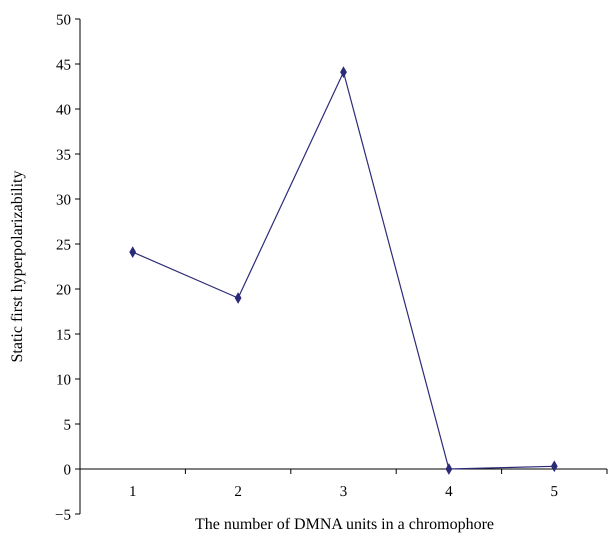 Image resolution: width=609 pixels, height=533 pixels. Describe the element at coordinates (63, 155) in the screenshot. I see `y-tick-label: 35` at that location.